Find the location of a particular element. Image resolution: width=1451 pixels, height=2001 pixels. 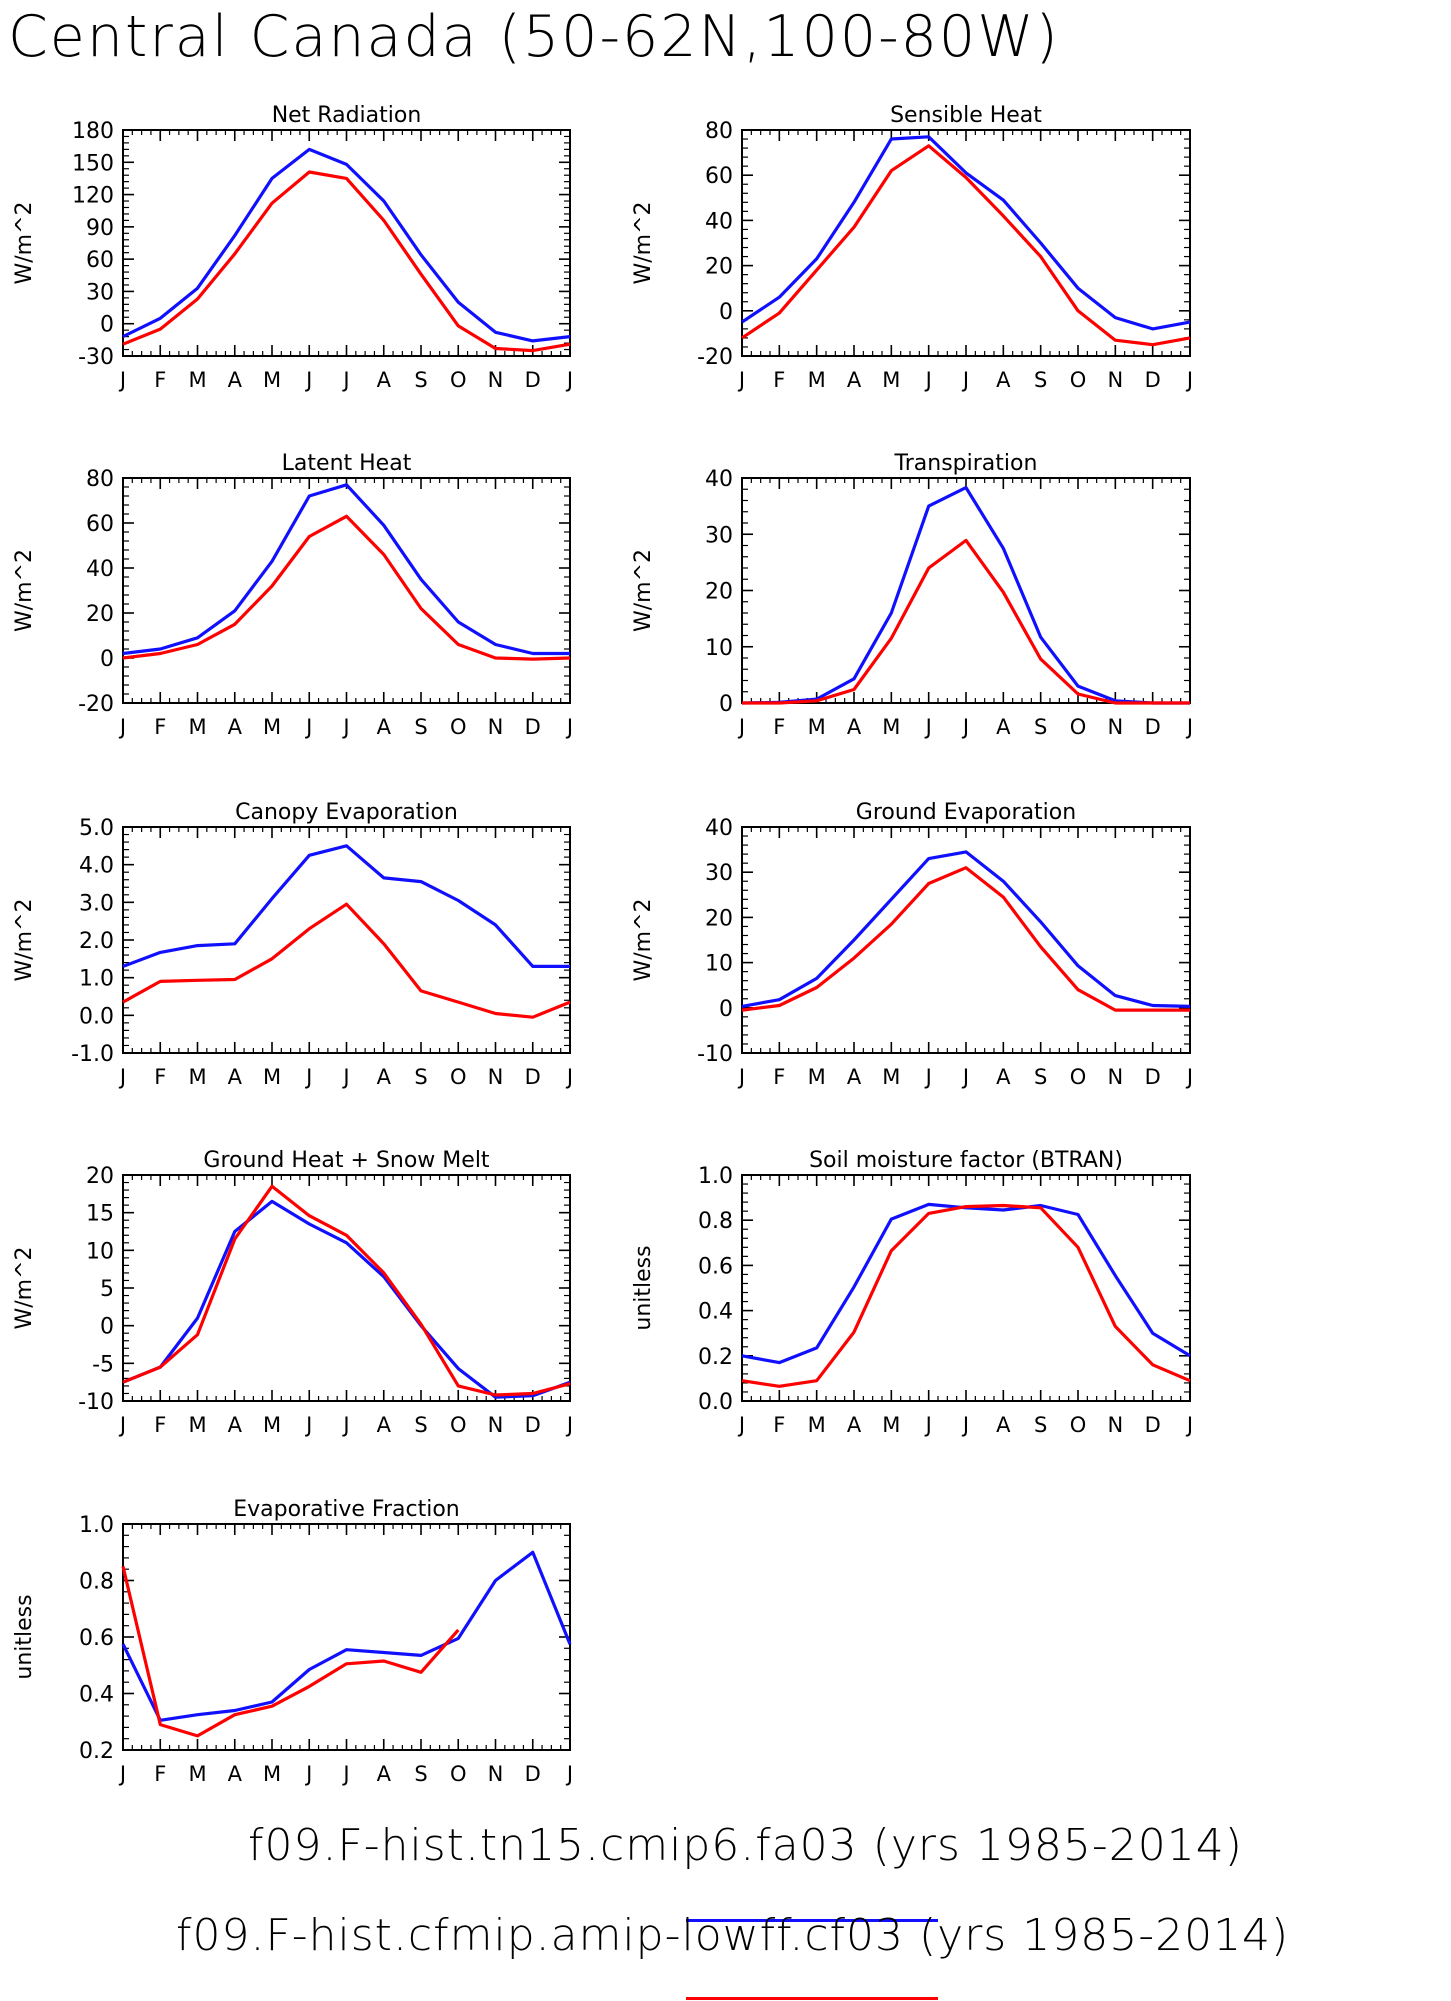

y-tick-label: 5.0 is located at coordinates (96, 828).